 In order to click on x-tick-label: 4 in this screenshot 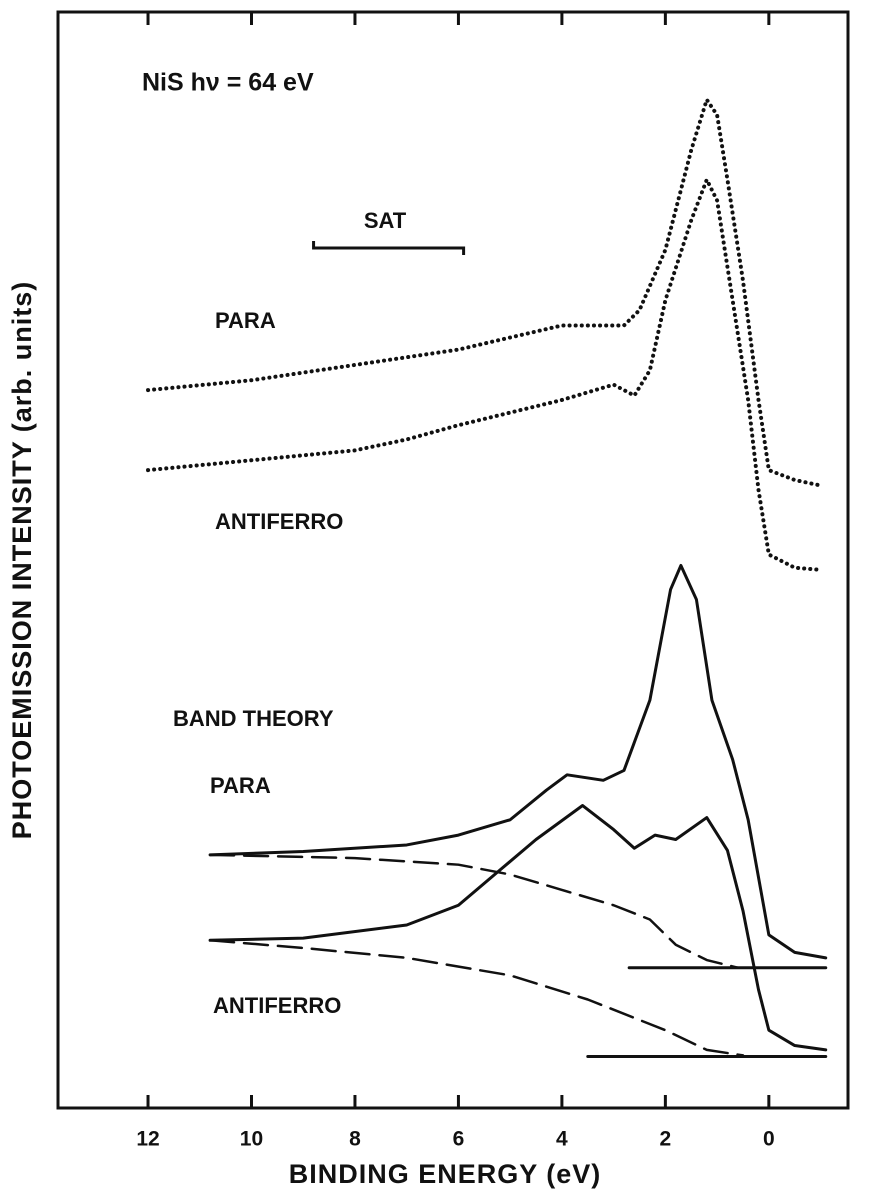, I will do `click(562, 1139)`.